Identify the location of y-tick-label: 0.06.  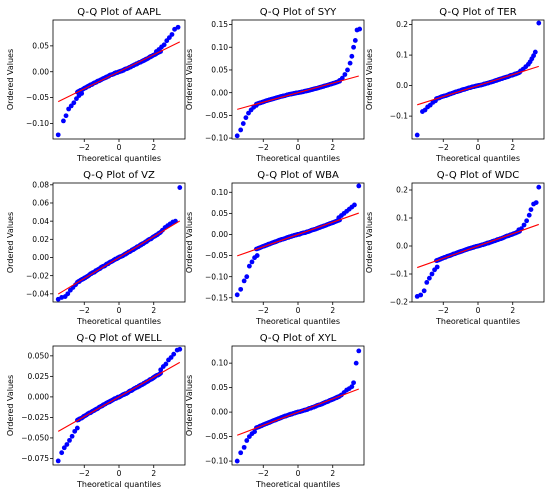
(40, 203).